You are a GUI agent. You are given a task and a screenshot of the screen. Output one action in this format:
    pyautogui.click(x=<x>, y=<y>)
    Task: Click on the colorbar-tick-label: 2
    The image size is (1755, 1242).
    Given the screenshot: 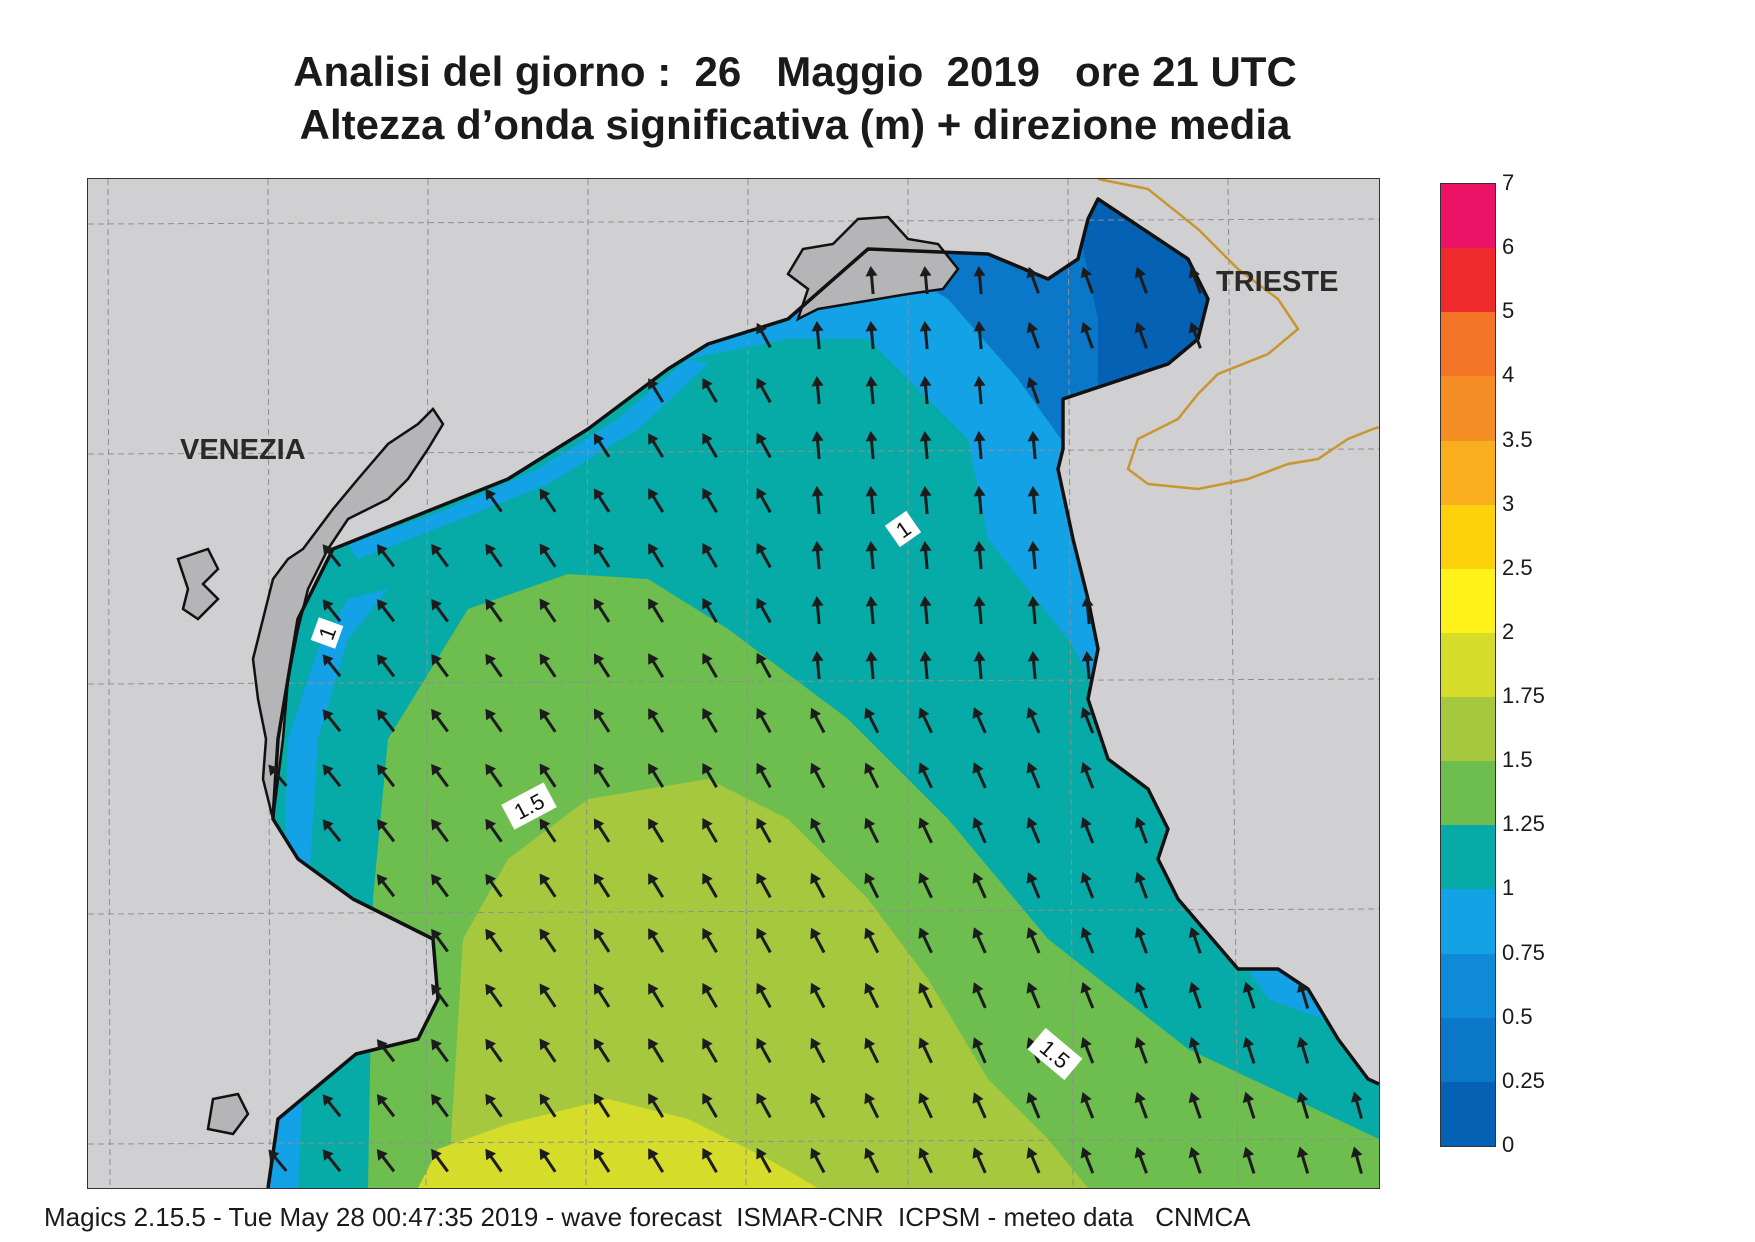 What is the action you would take?
    pyautogui.click(x=1508, y=631)
    